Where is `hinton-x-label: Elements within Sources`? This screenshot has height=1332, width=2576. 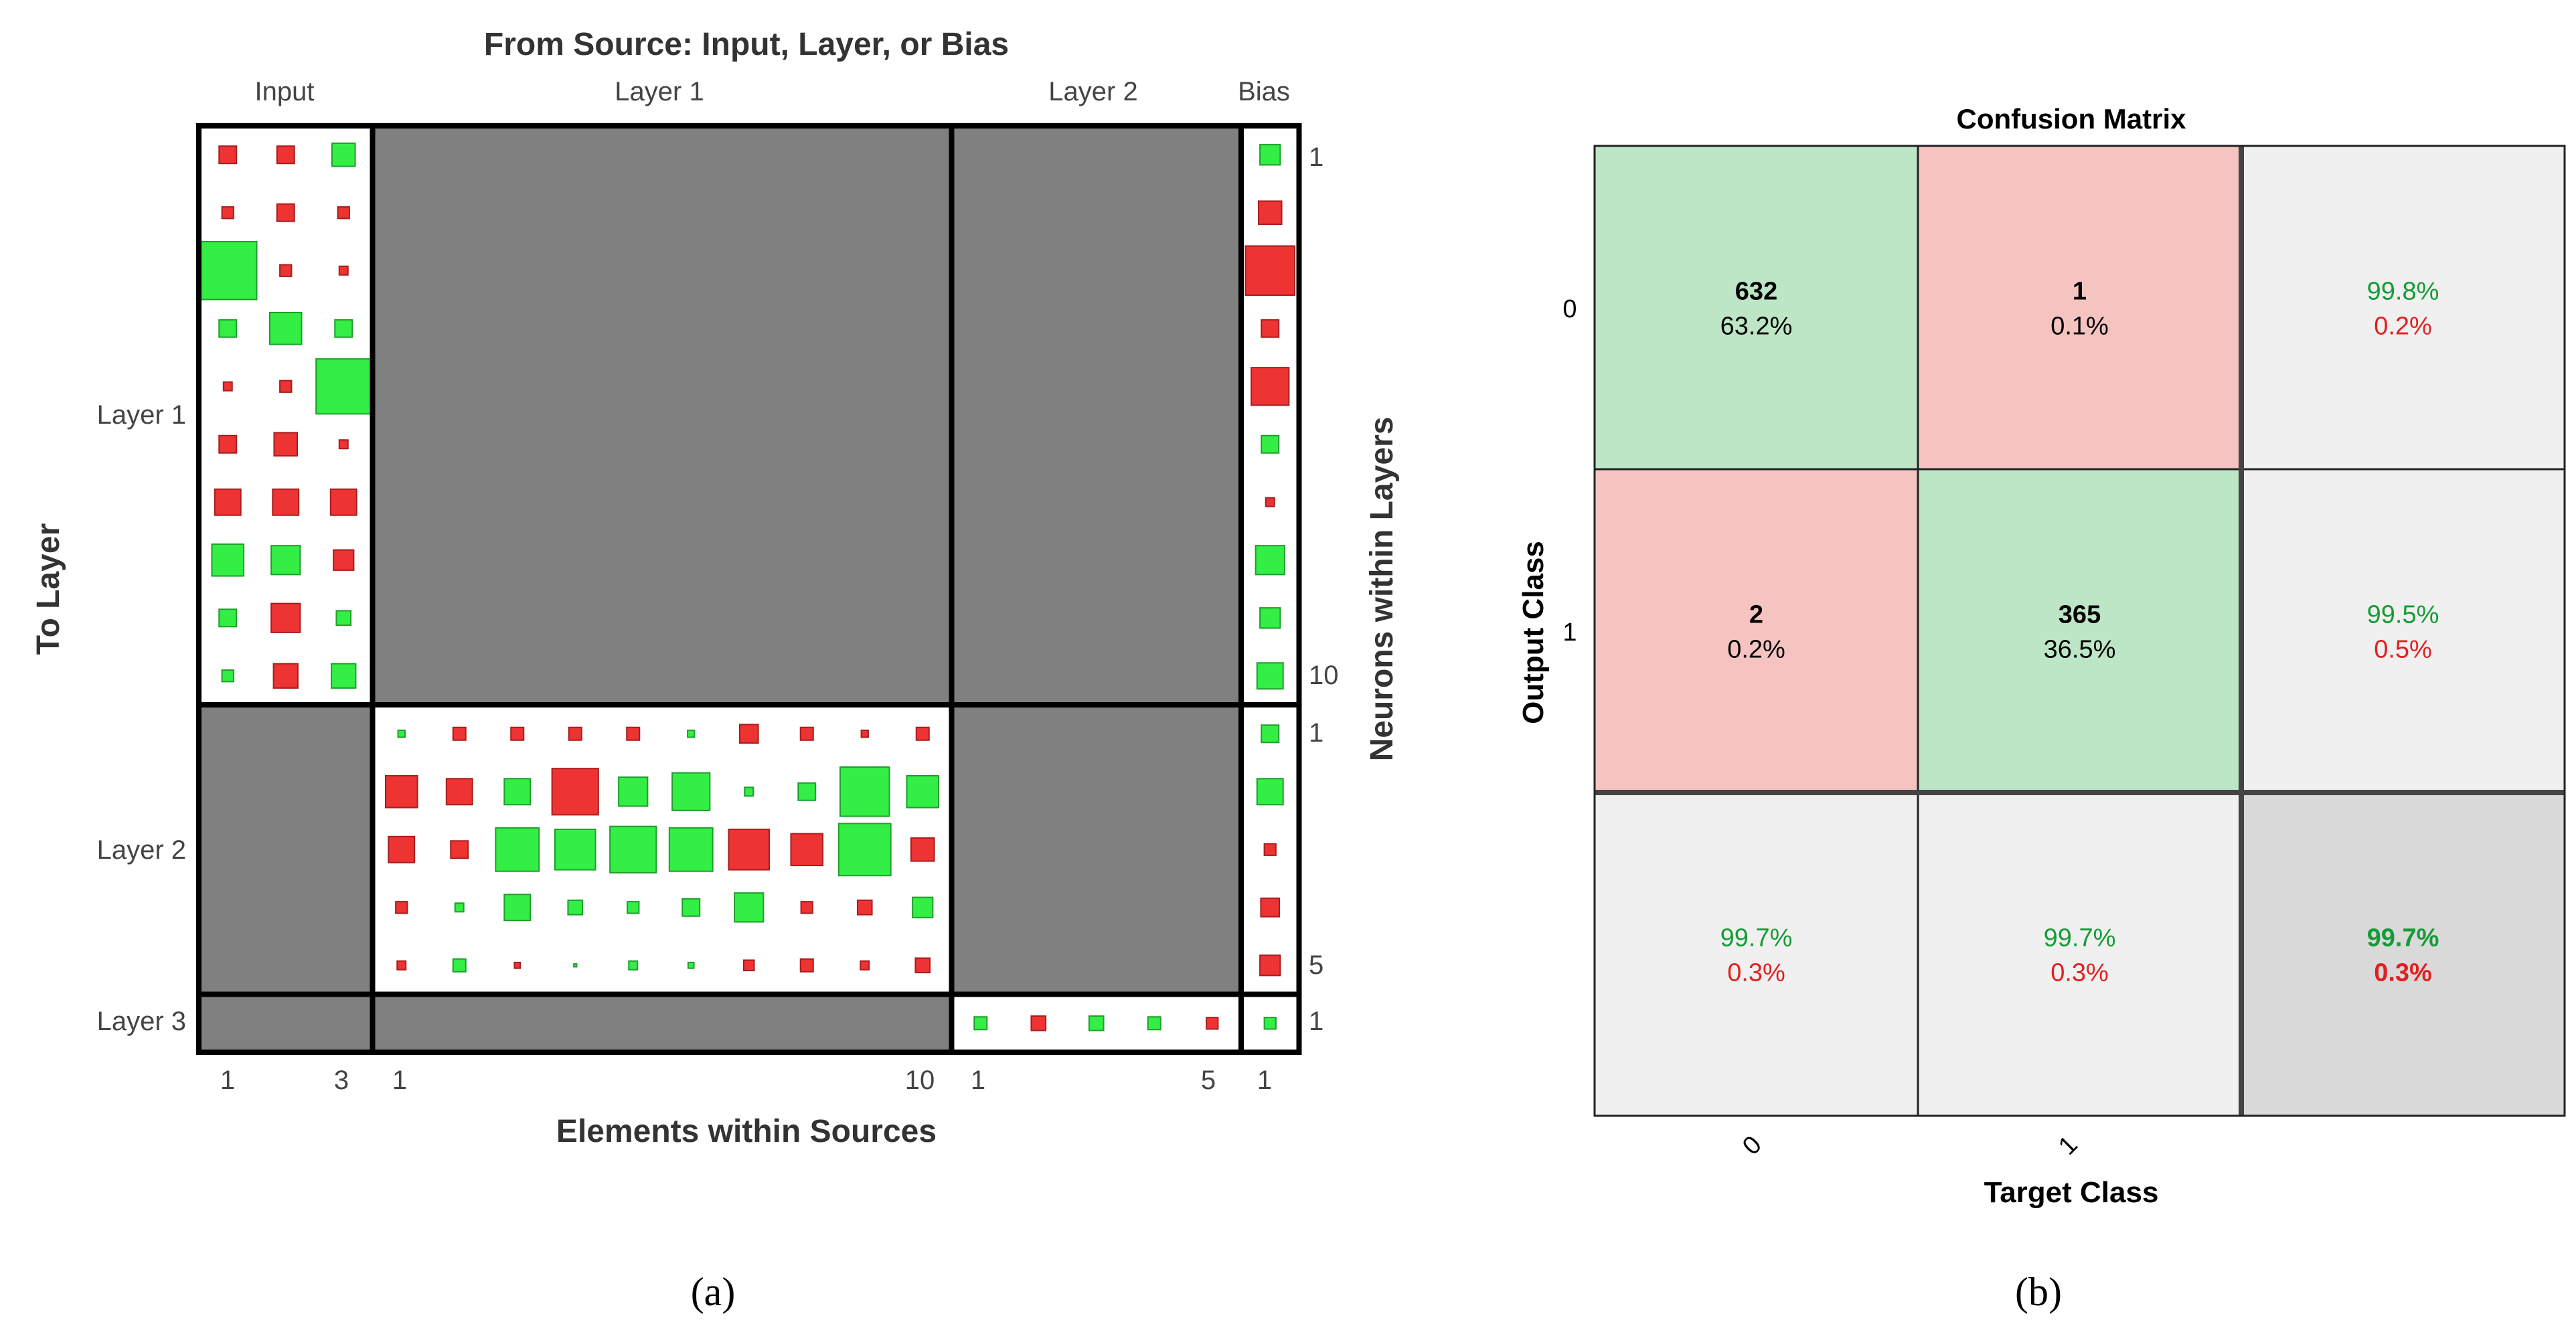 hinton-x-label: Elements within Sources is located at coordinates (746, 1131).